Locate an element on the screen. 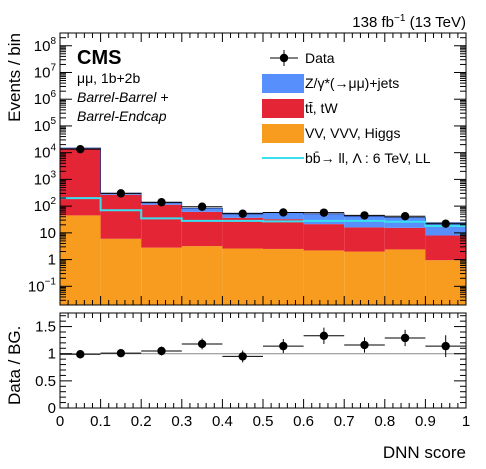  legend-entry-2: tt̄, tW is located at coordinates (300, 108).